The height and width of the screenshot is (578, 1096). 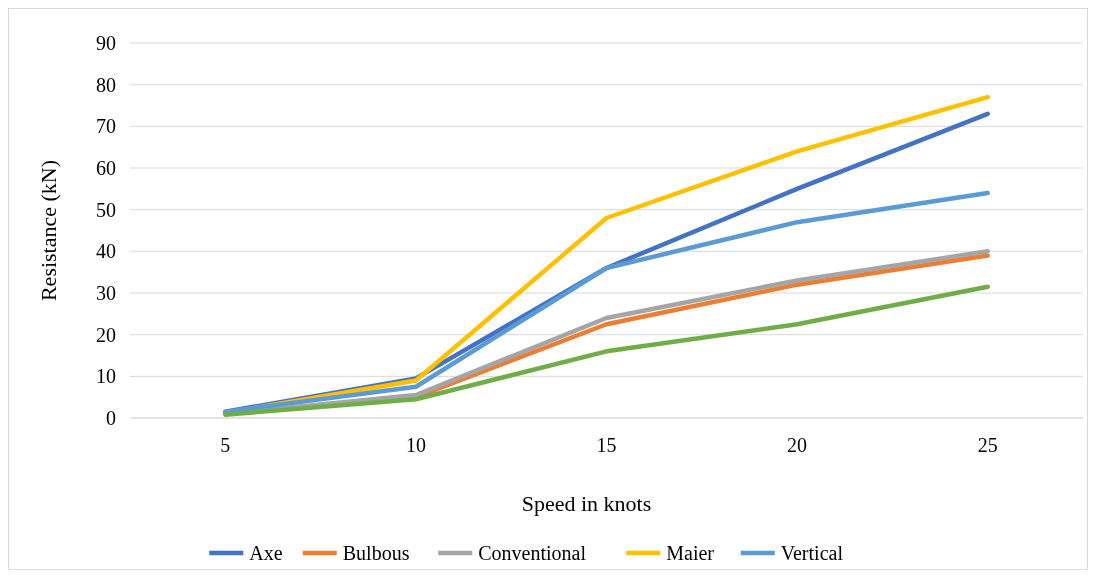 I want to click on x-tick-label: 20, so click(x=797, y=445).